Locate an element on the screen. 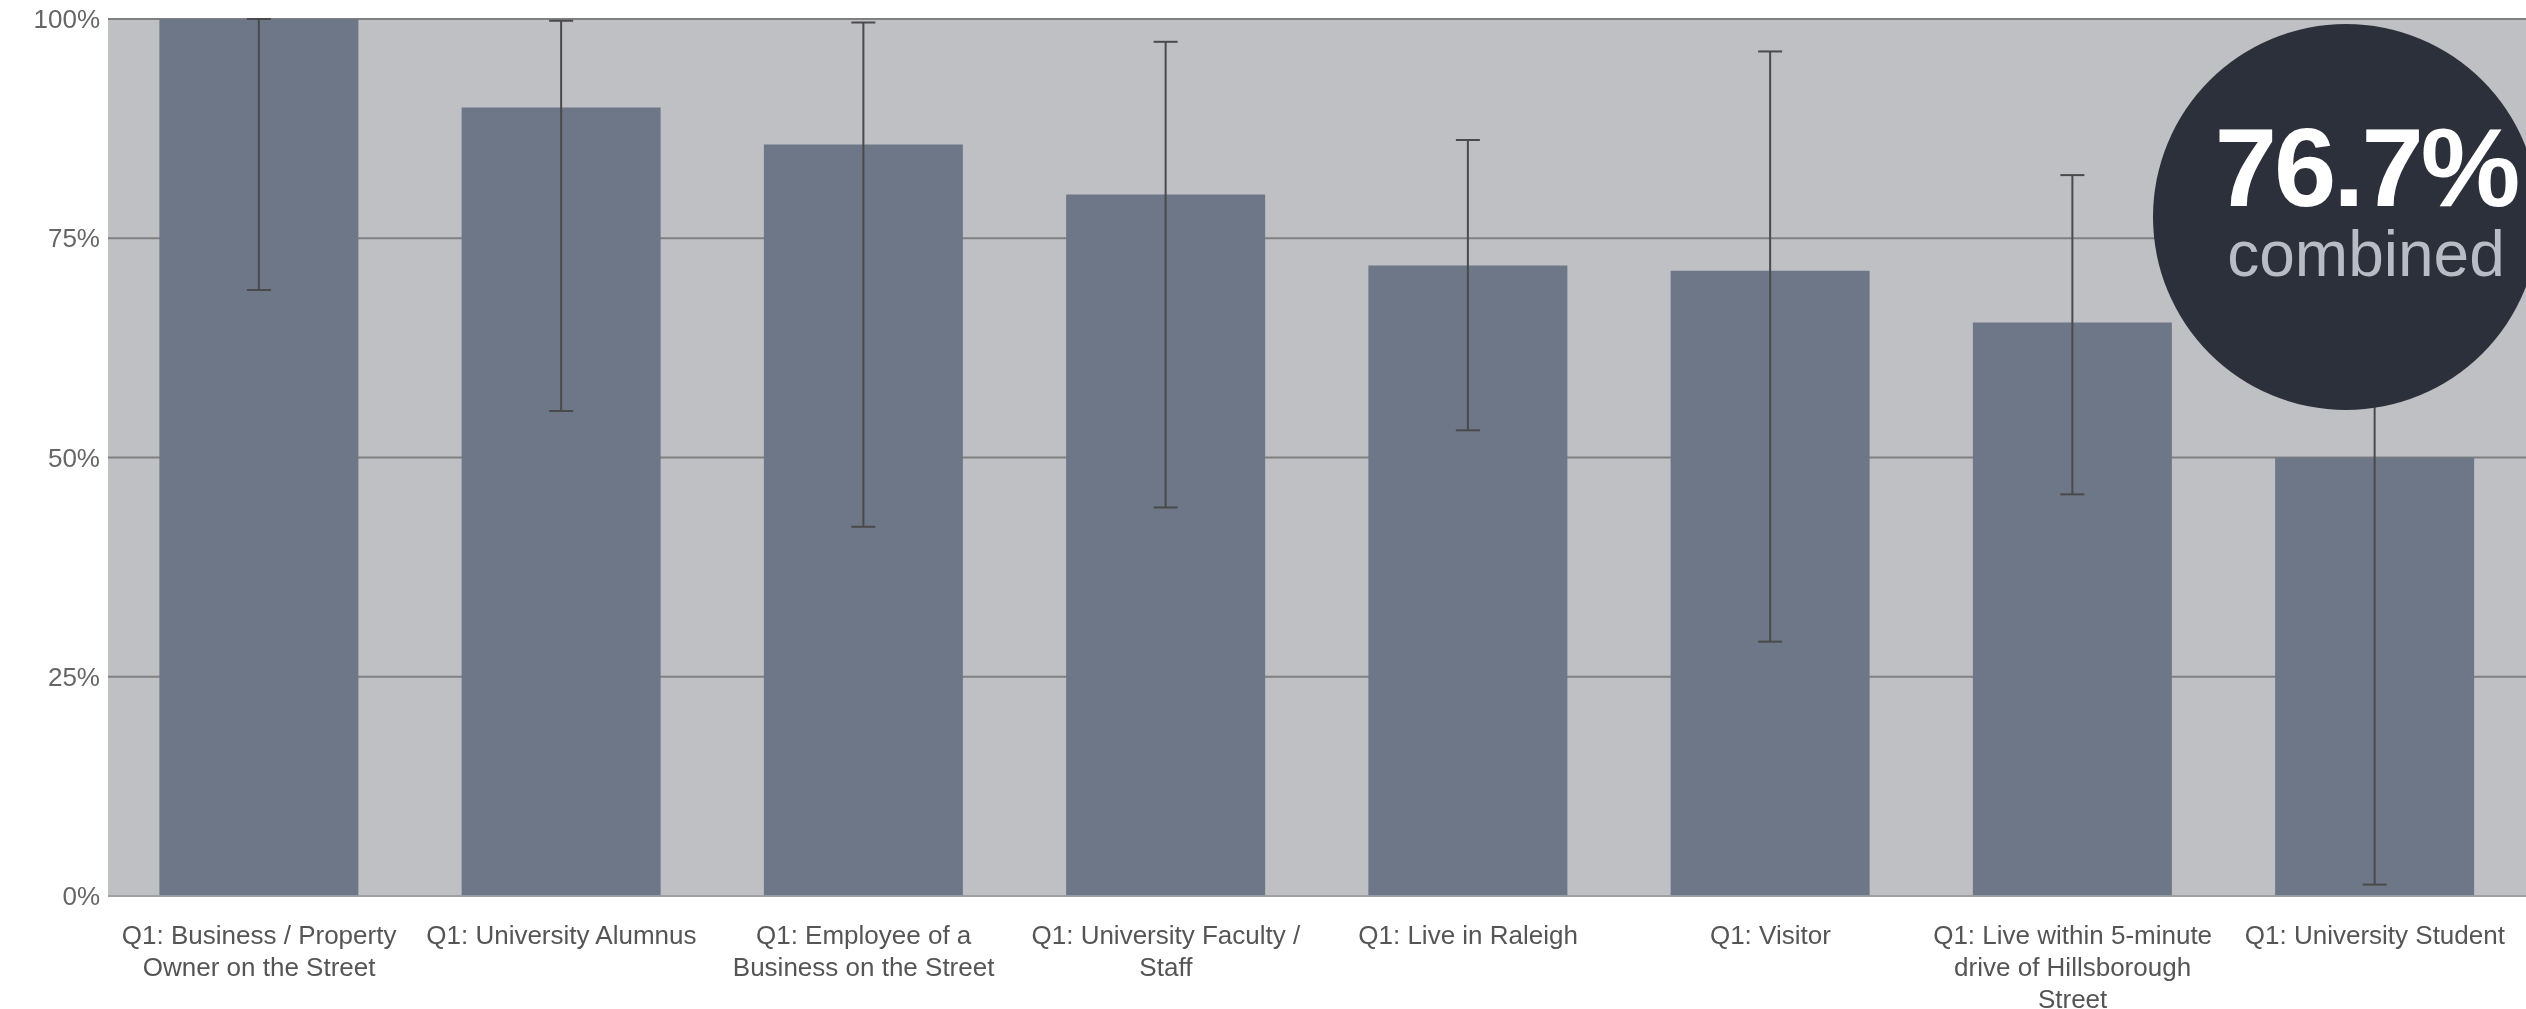 The width and height of the screenshot is (2526, 1009). x-tick-label: Q1: Live in Raleigh is located at coordinates (1468, 935).